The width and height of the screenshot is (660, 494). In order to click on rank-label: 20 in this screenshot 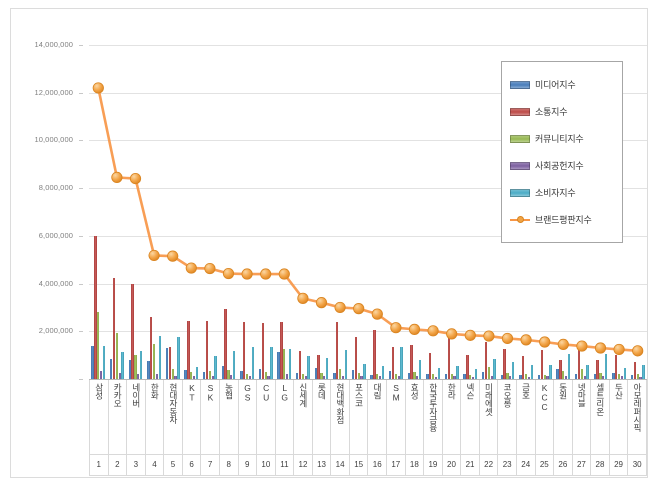, I will do `click(451, 465)`.